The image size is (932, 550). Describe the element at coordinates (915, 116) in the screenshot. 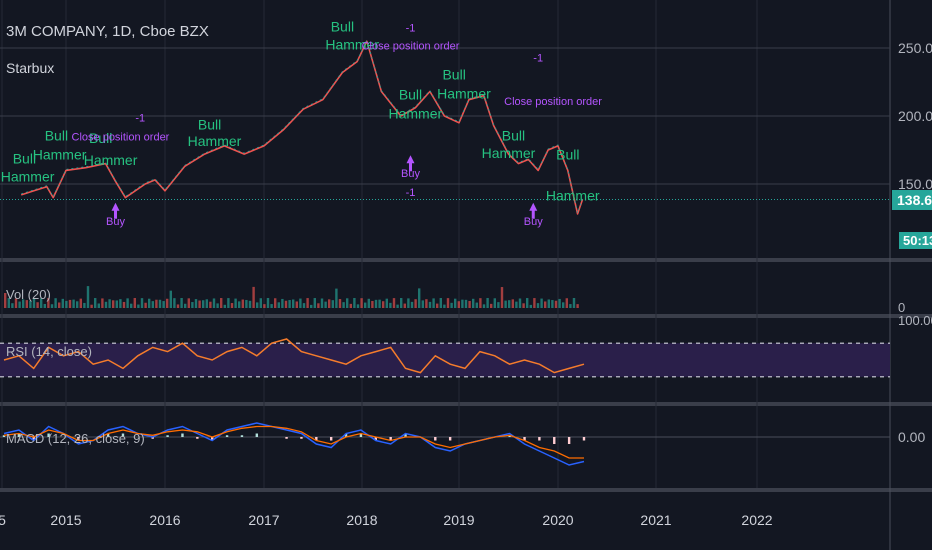

I see `price-tick-label: 200.00` at that location.